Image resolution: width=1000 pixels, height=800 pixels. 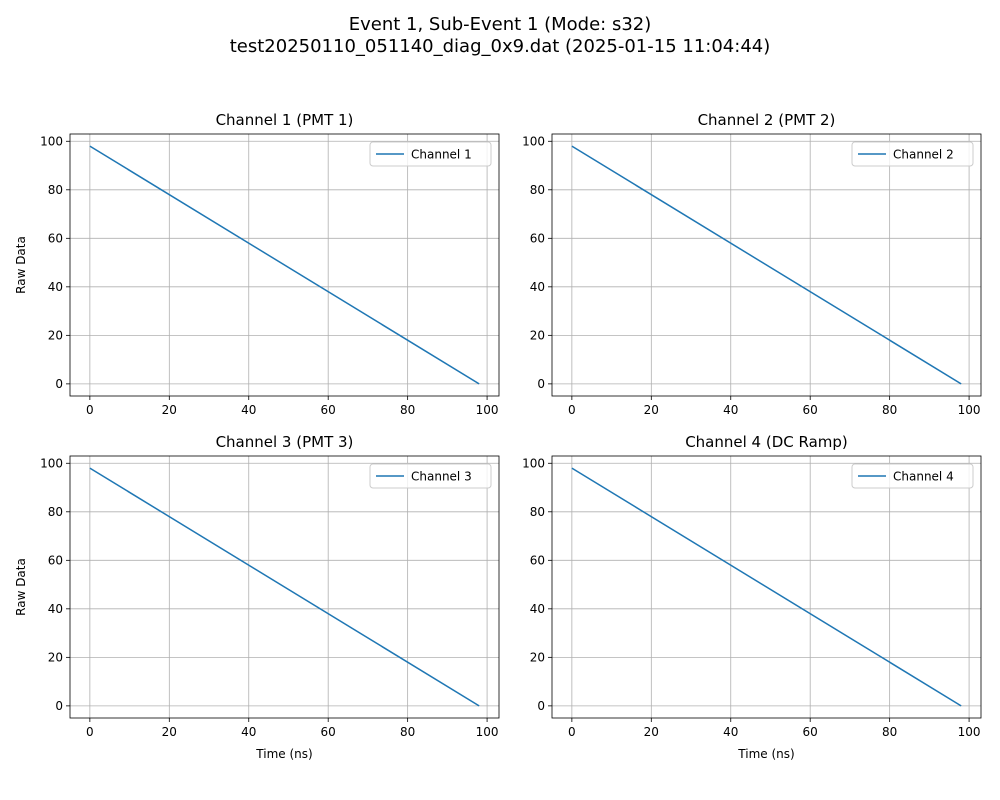 I want to click on subplot-4-xtick-label-0: 0, so click(x=572, y=732).